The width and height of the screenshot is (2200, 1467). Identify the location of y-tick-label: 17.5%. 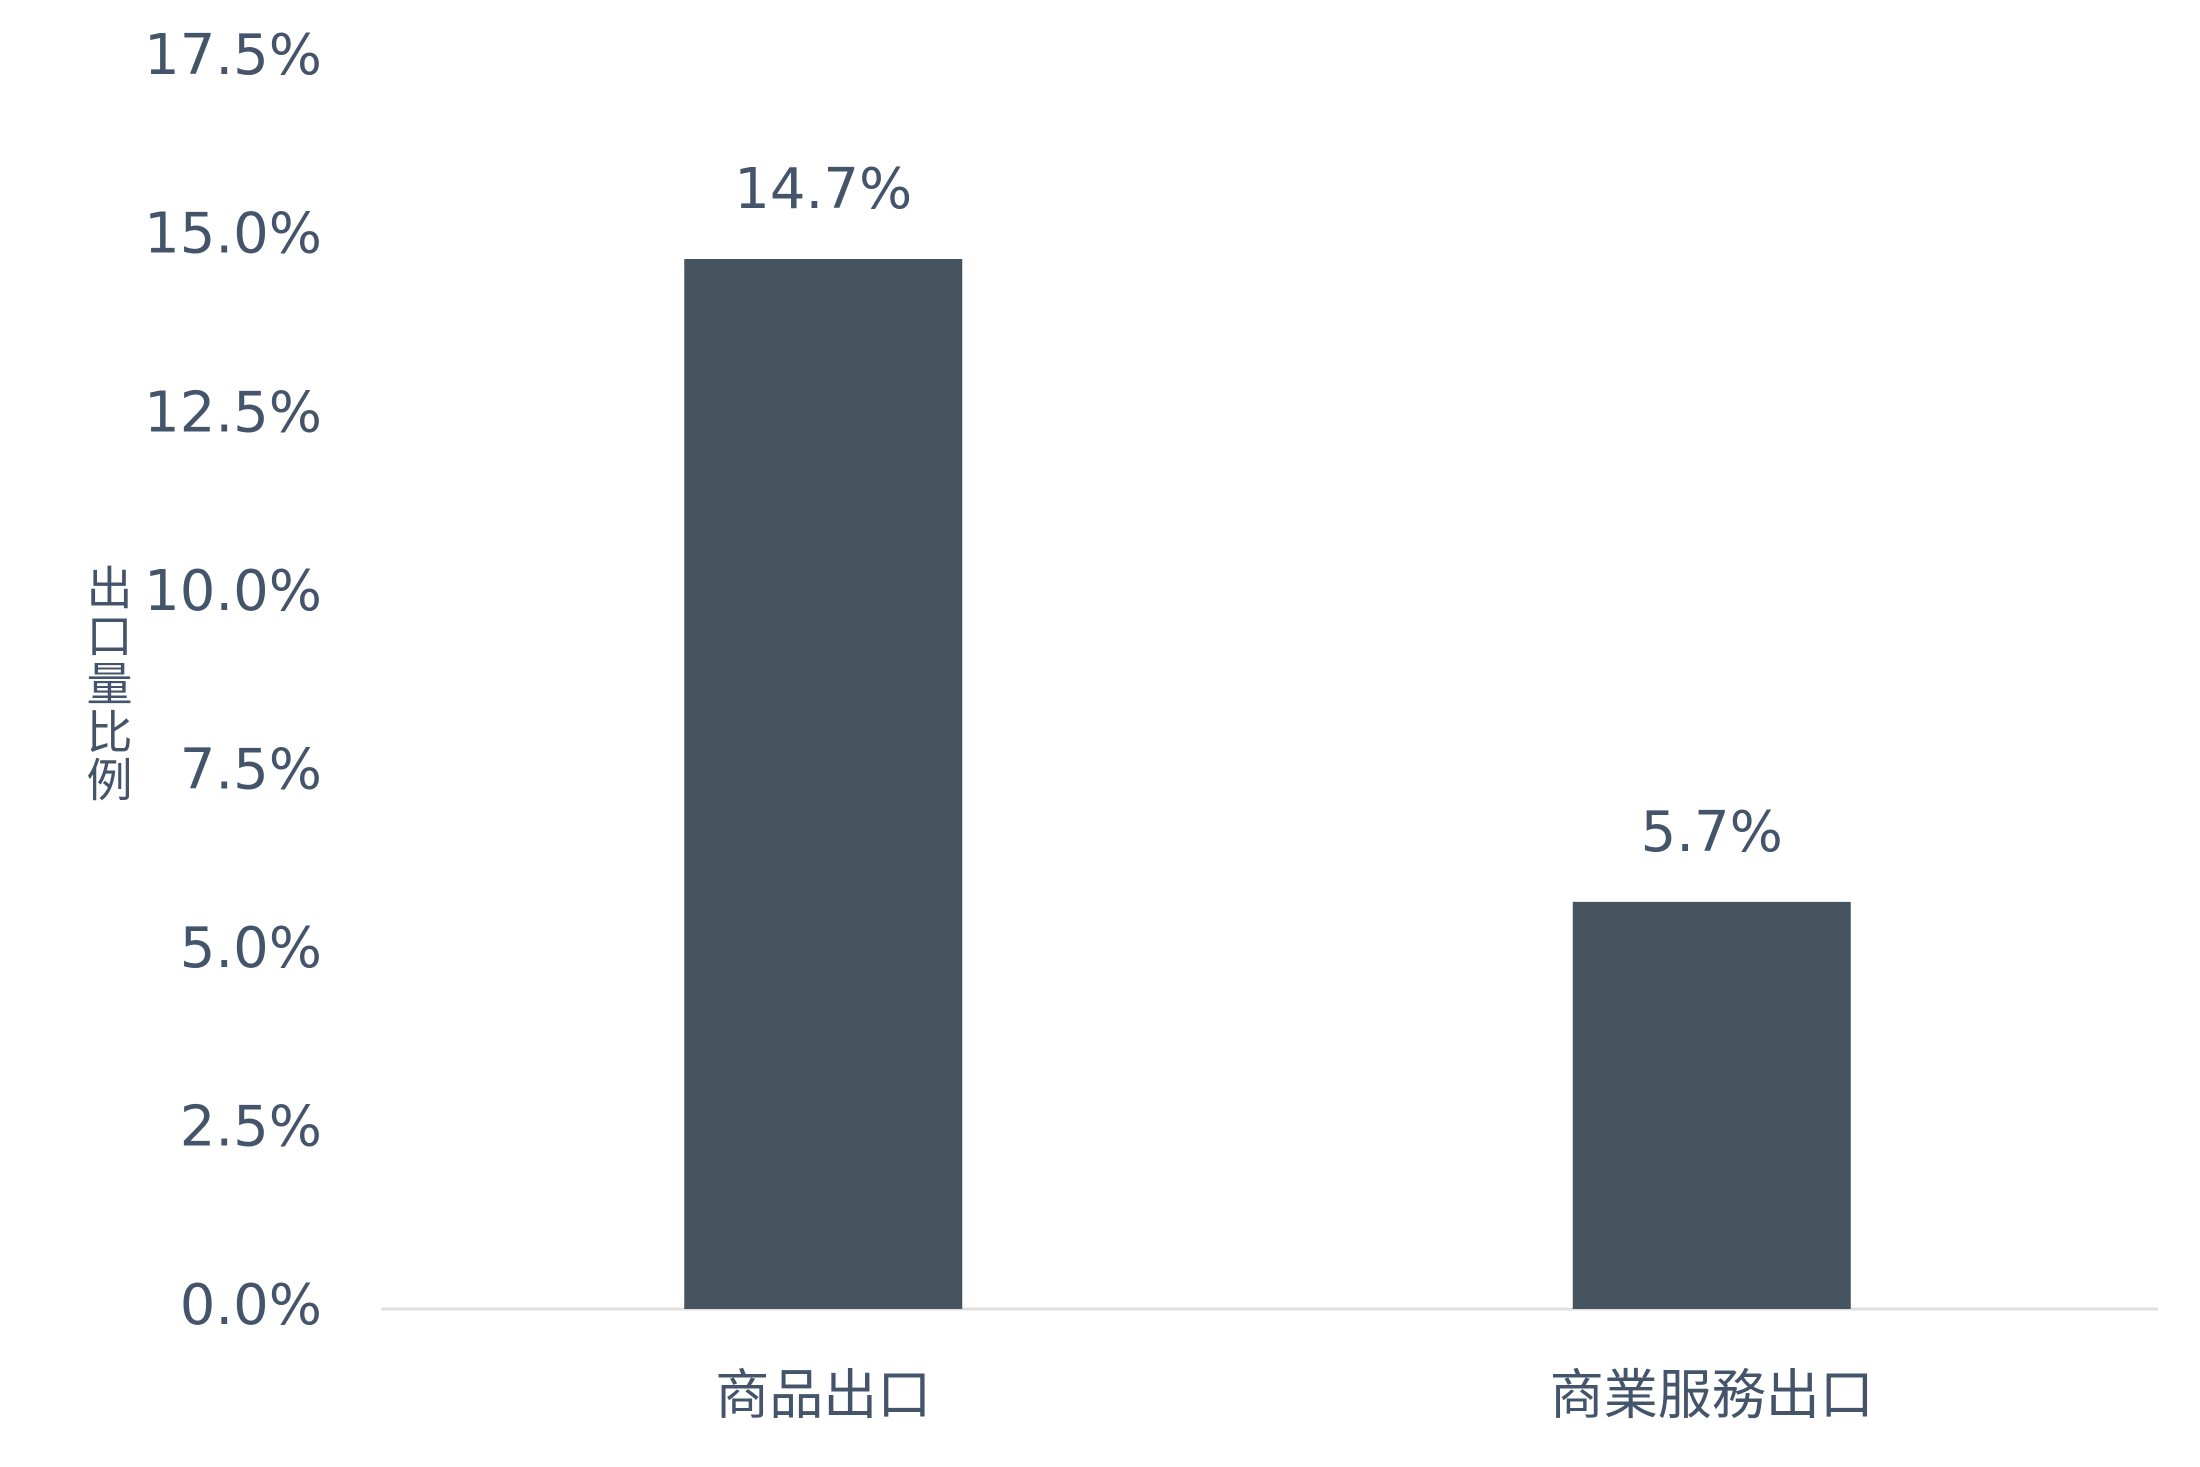
(233, 55).